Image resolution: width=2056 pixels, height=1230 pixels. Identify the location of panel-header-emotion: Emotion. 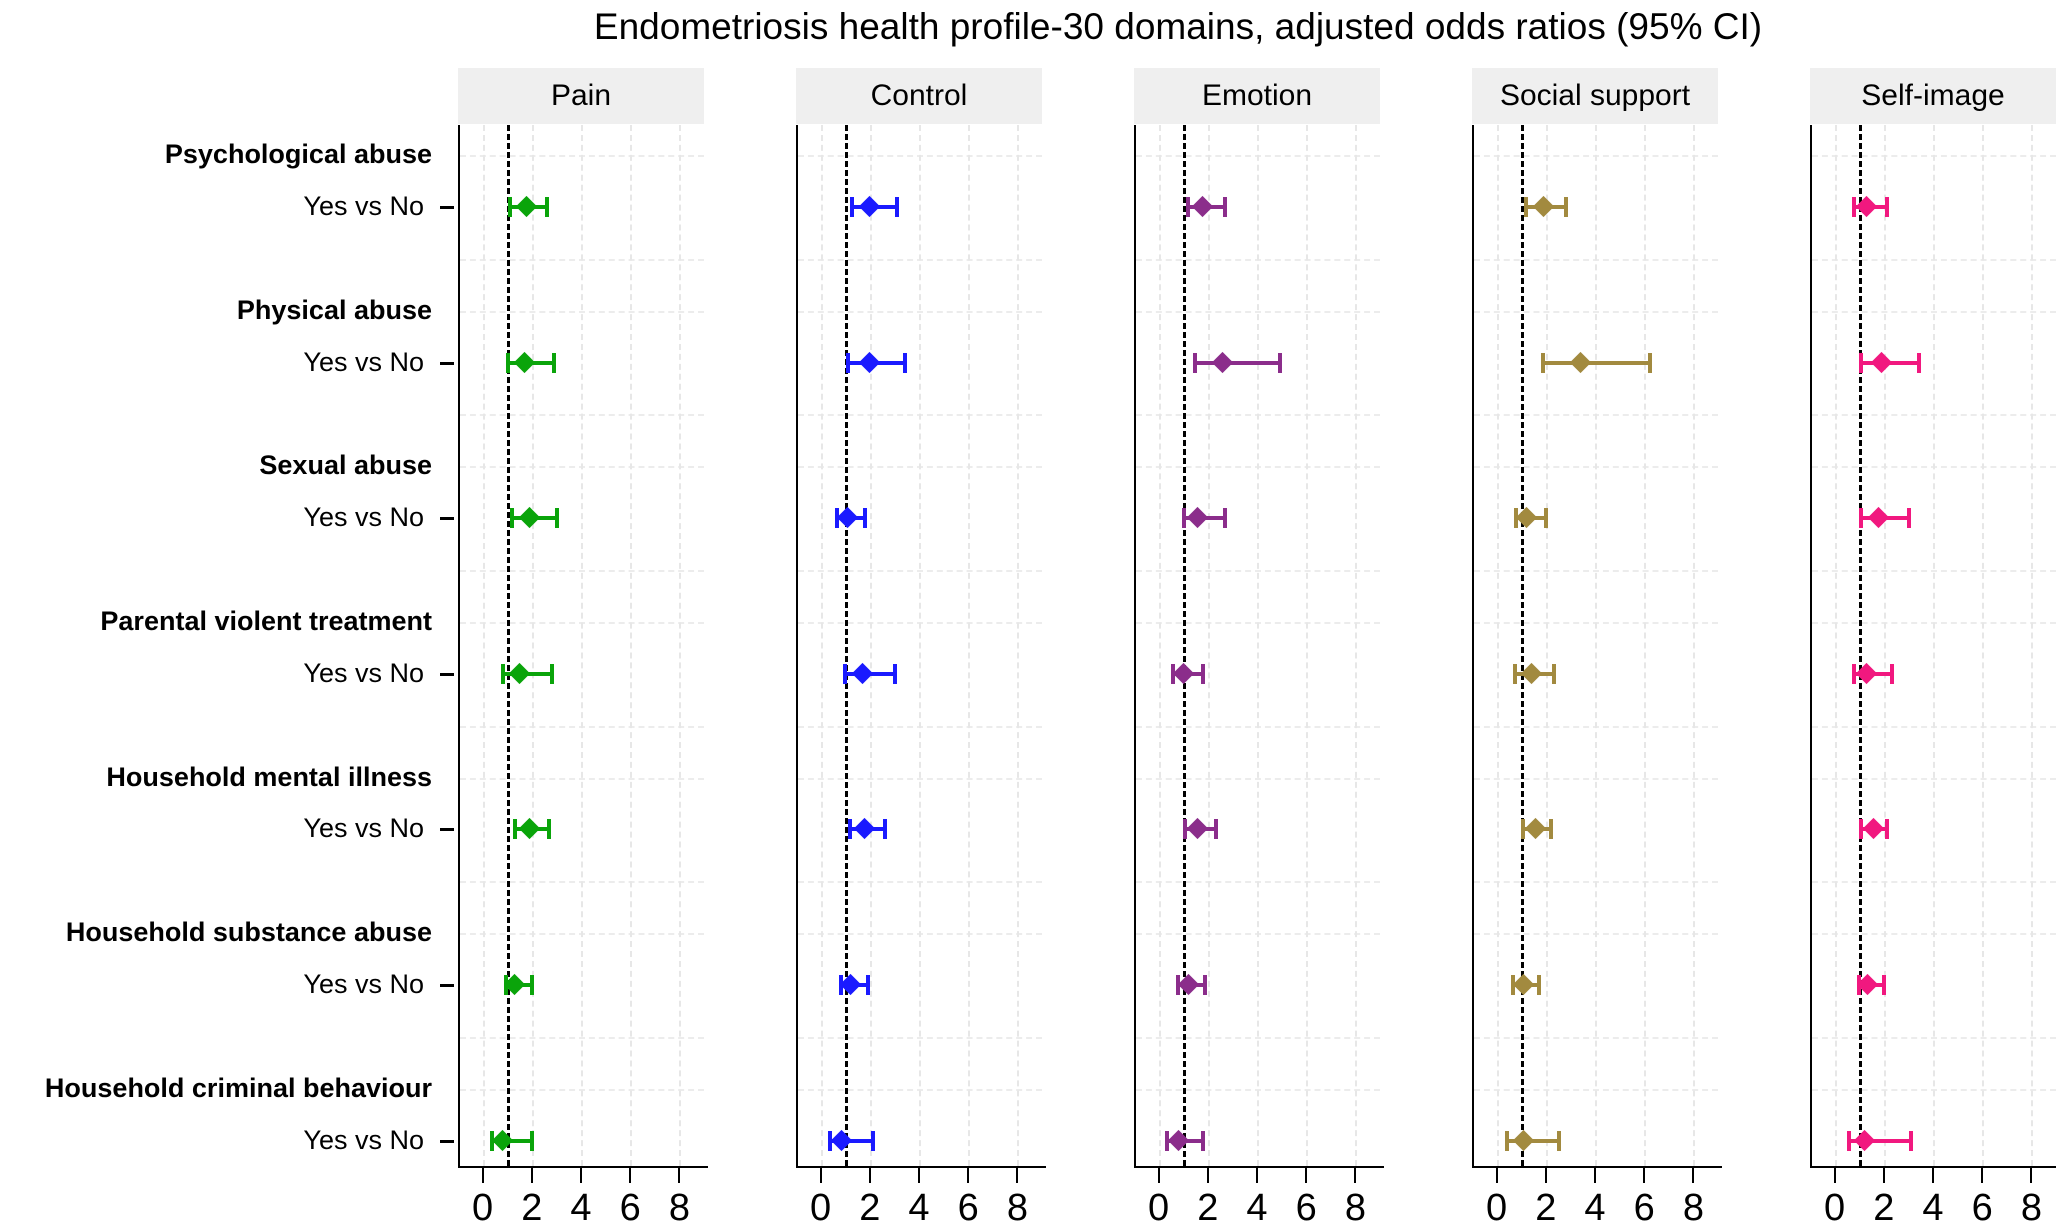
(1257, 96).